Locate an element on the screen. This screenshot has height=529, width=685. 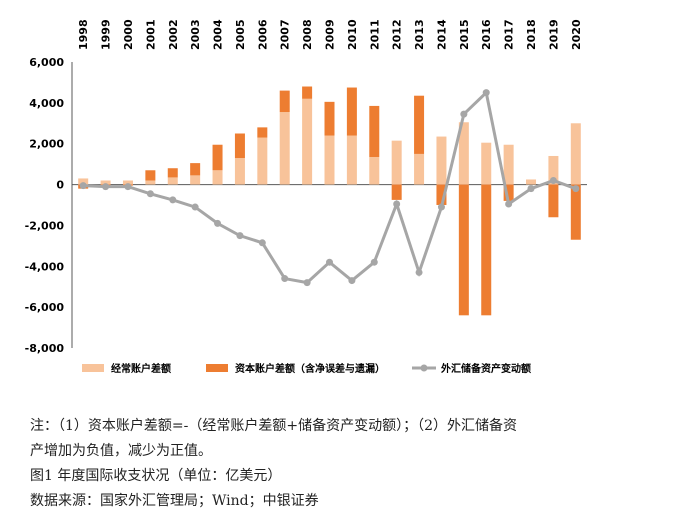
y-tick-labels: 6,000 4,000 2,000 0 -2,000 -4,000 -6,000 -8,000 is located at coordinates (45, 205).